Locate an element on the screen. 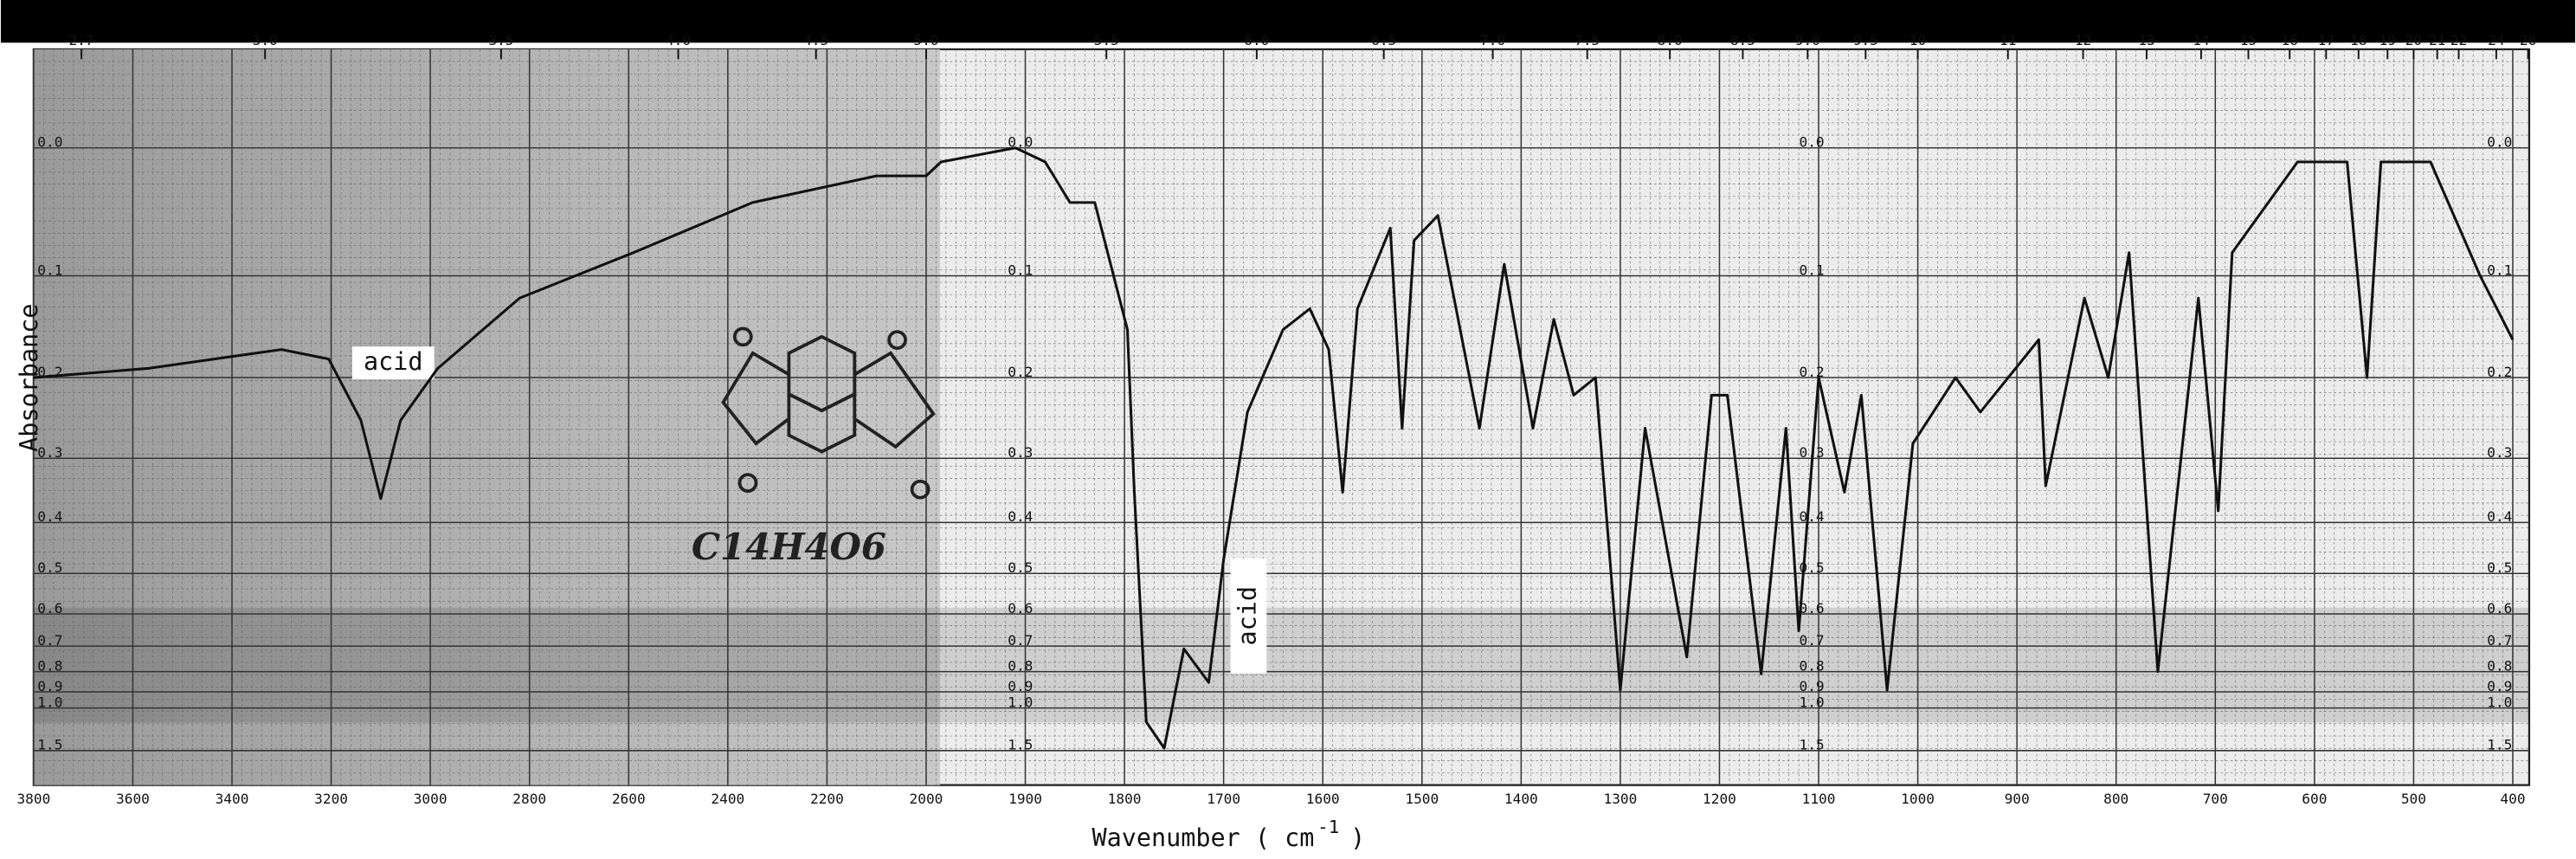  x-tick-label: 1000 is located at coordinates (1918, 799).